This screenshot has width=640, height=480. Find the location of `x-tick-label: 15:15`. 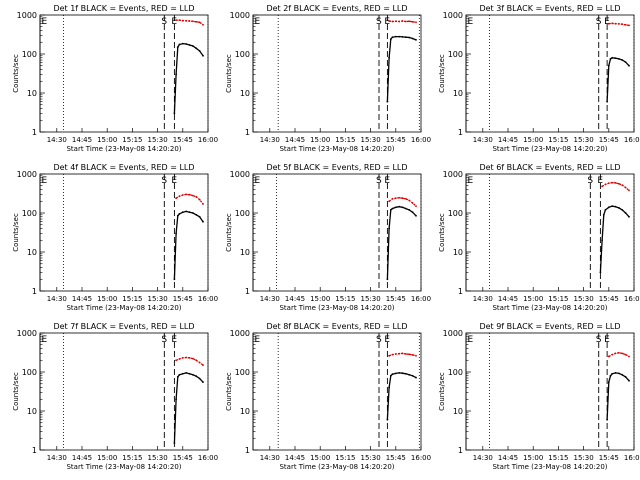

x-tick-label: 15:15 is located at coordinates (345, 299).